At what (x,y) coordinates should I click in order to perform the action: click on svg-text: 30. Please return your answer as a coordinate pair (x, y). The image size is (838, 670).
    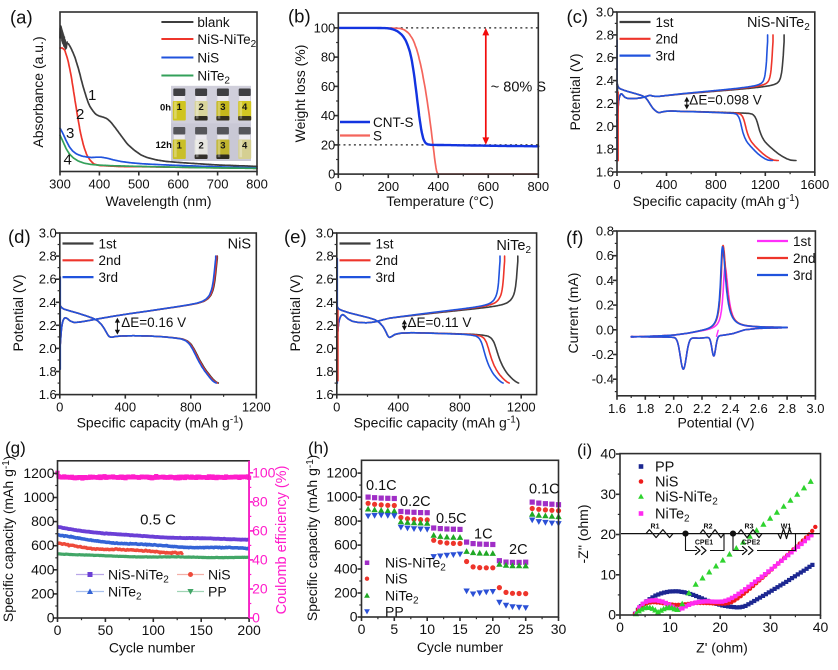
    Looking at the image, I should click on (559, 629).